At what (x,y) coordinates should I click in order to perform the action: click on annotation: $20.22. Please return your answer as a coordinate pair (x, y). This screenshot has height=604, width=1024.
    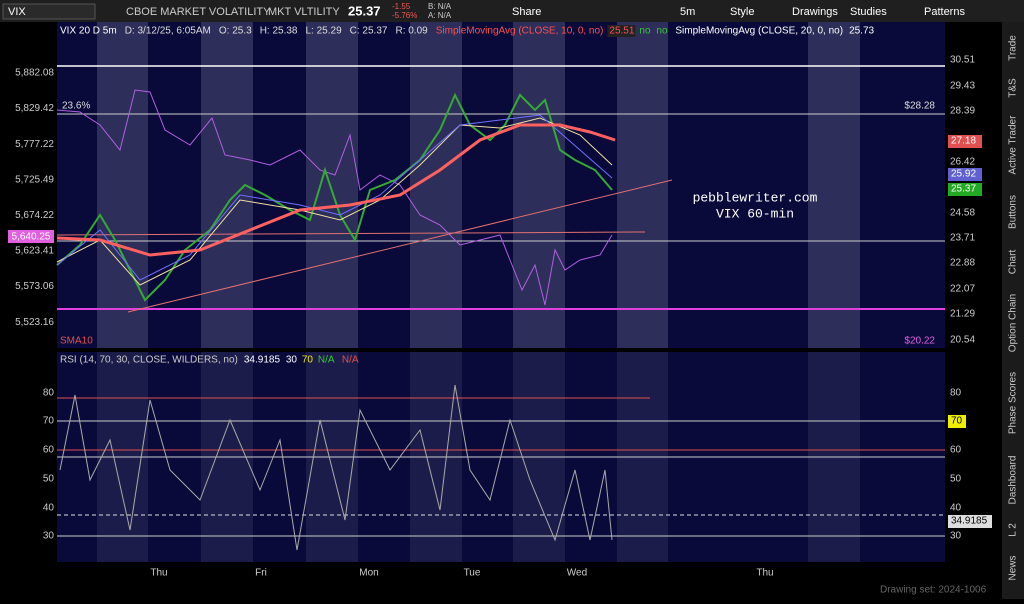
    Looking at the image, I should click on (919, 341).